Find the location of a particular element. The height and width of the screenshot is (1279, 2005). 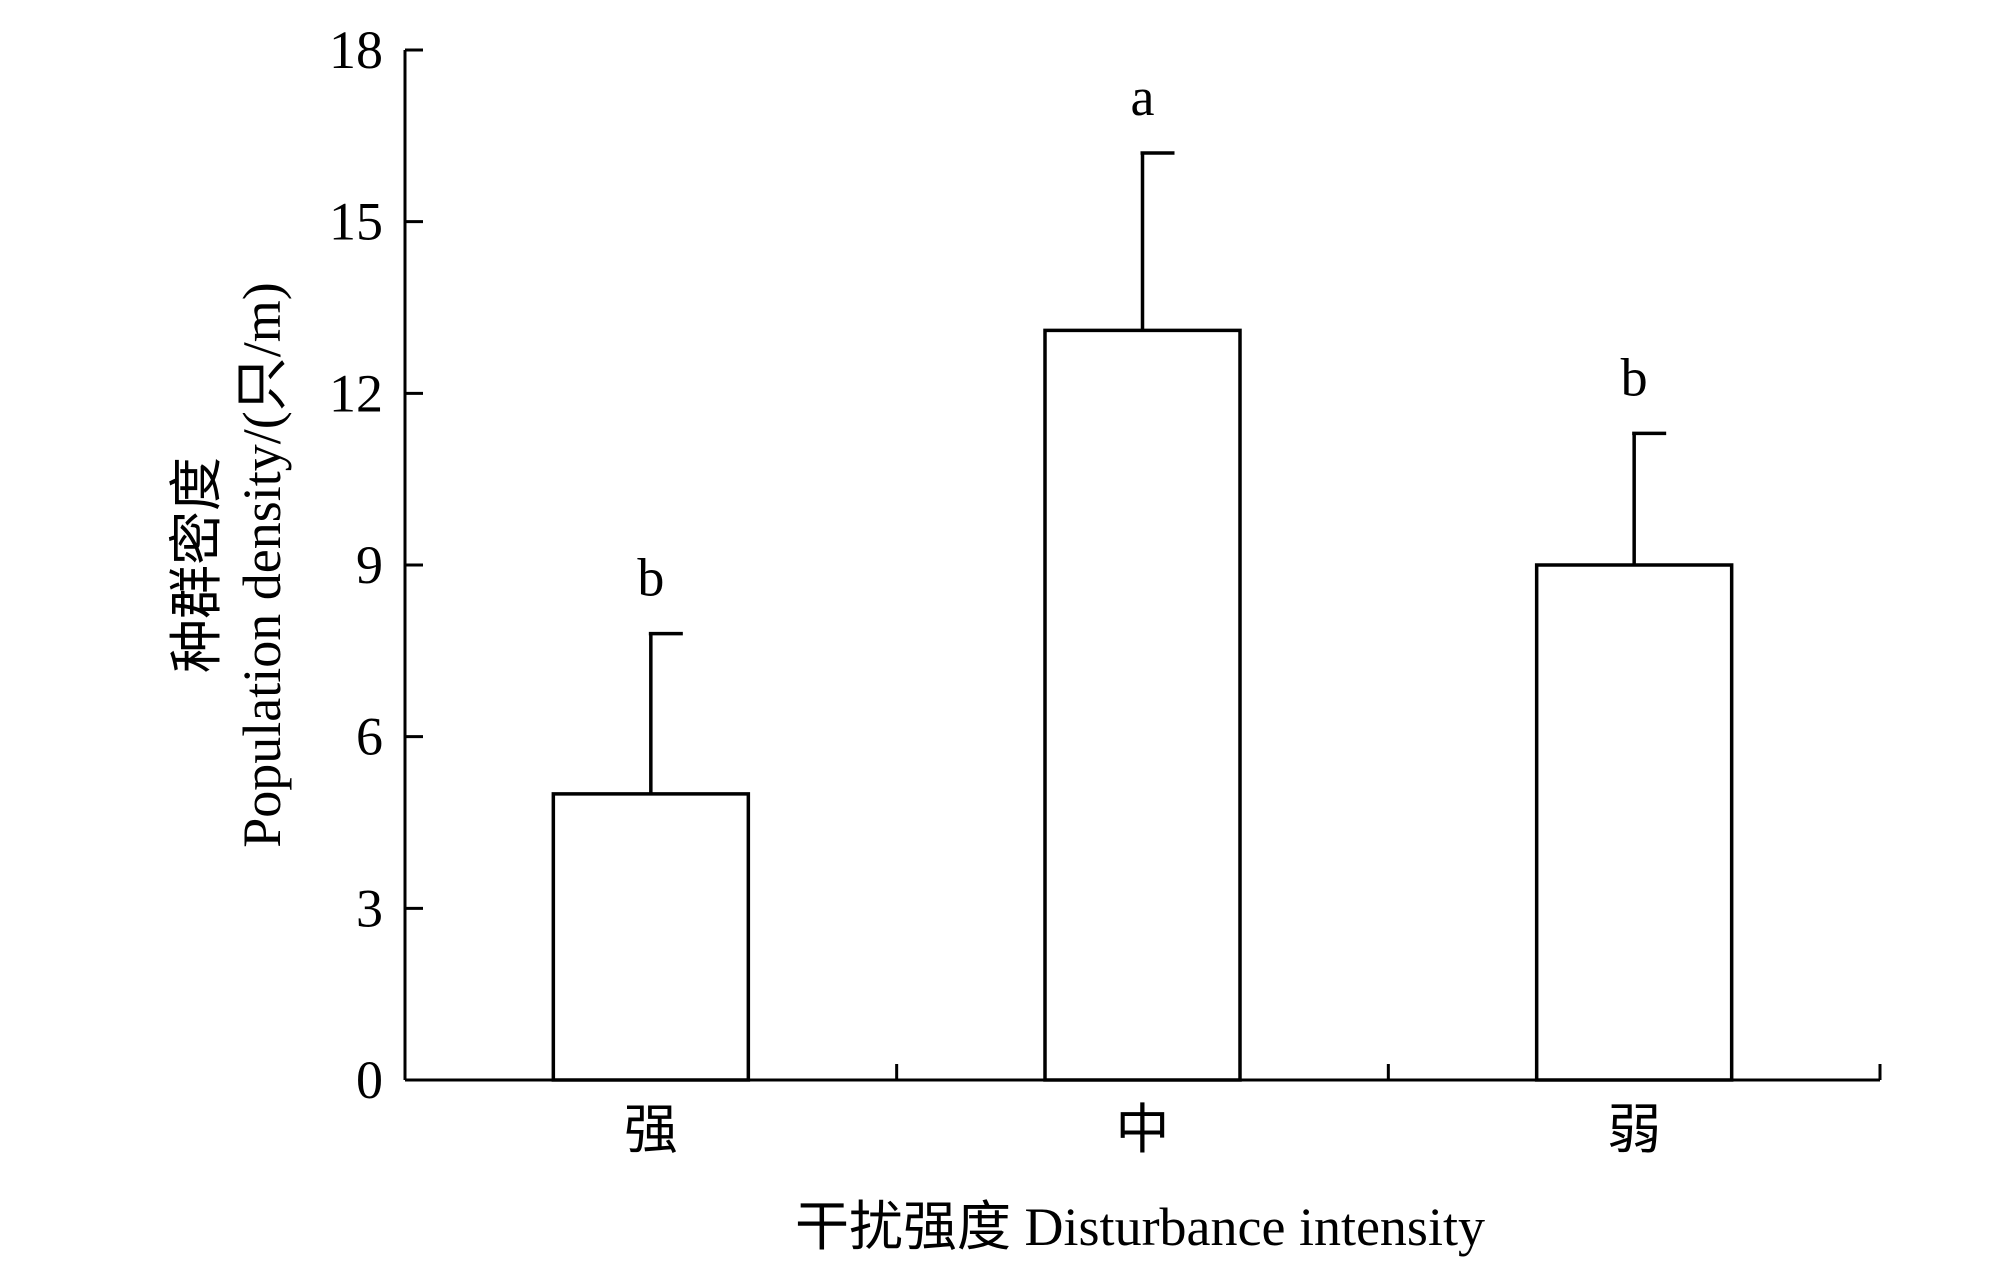

y-tick-label: 18 is located at coordinates (356, 50).